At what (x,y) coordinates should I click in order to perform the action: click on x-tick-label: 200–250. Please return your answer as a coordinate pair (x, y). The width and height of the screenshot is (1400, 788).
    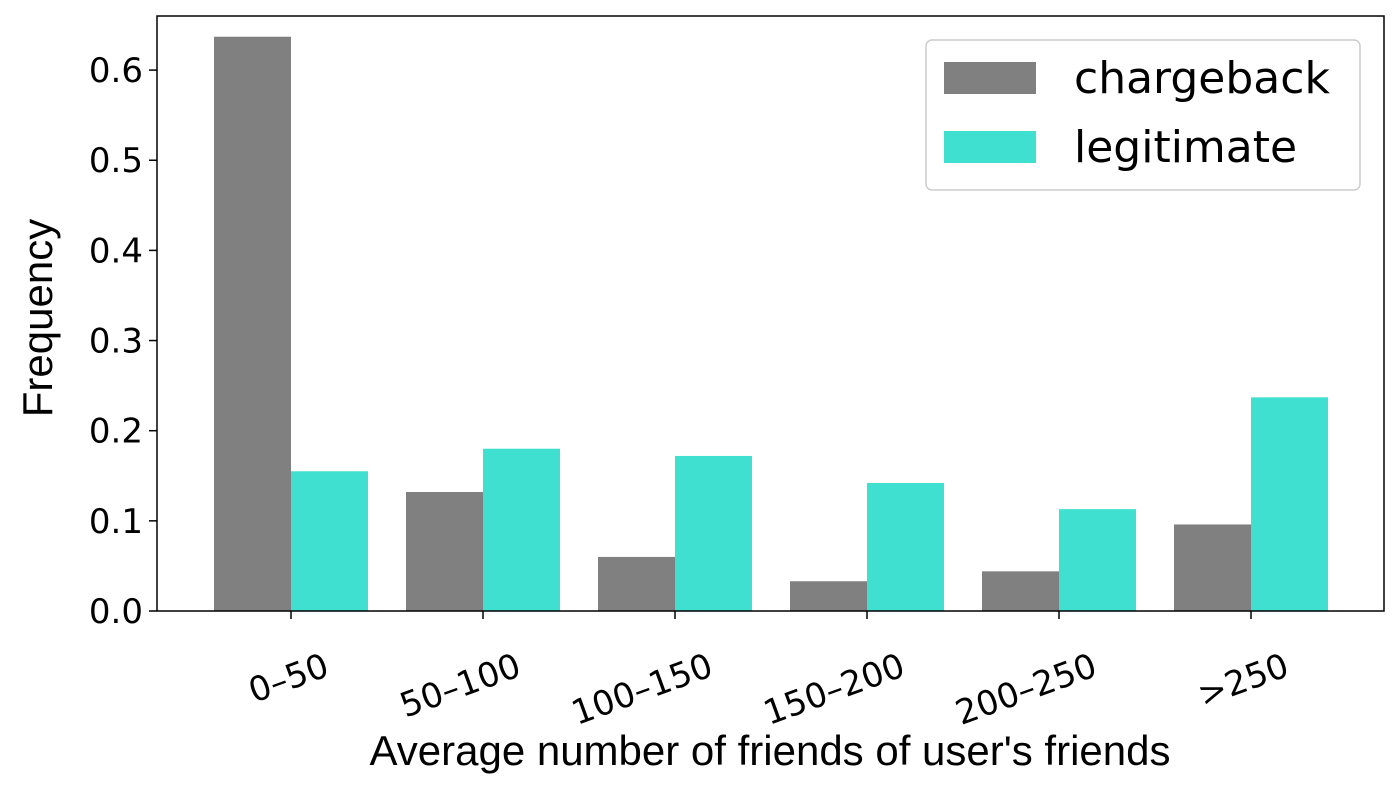
    Looking at the image, I should click on (1026, 690).